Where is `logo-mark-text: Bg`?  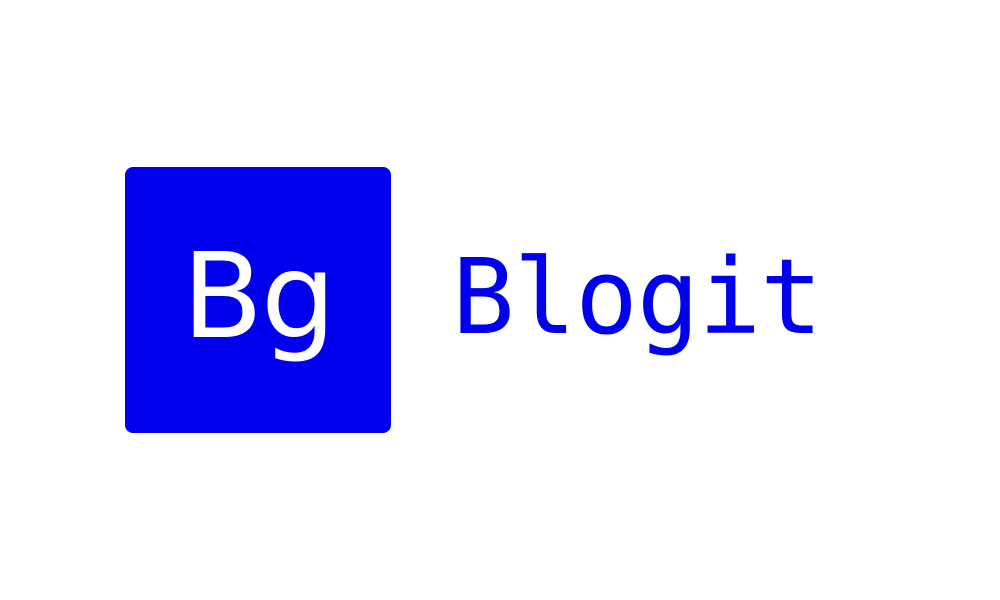
logo-mark-text: Bg is located at coordinates (259, 296).